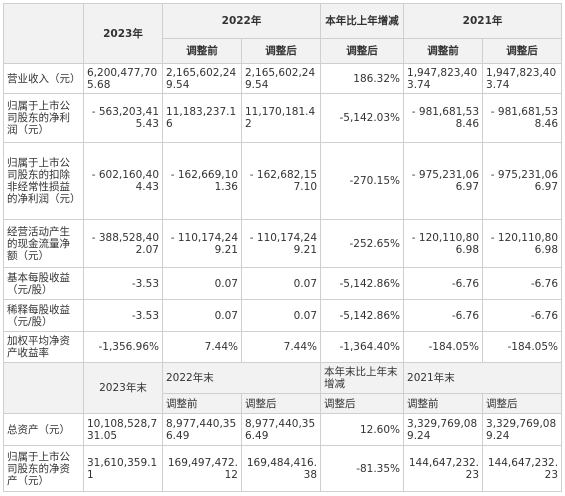 The height and width of the screenshot is (496, 565). What do you see at coordinates (281, 51) in the screenshot?
I see `header-2022-adj-after: 调整后` at bounding box center [281, 51].